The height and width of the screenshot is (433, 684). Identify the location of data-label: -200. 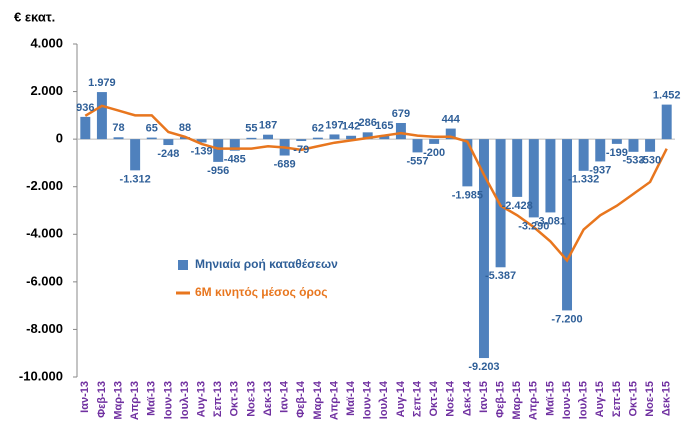
(434, 153).